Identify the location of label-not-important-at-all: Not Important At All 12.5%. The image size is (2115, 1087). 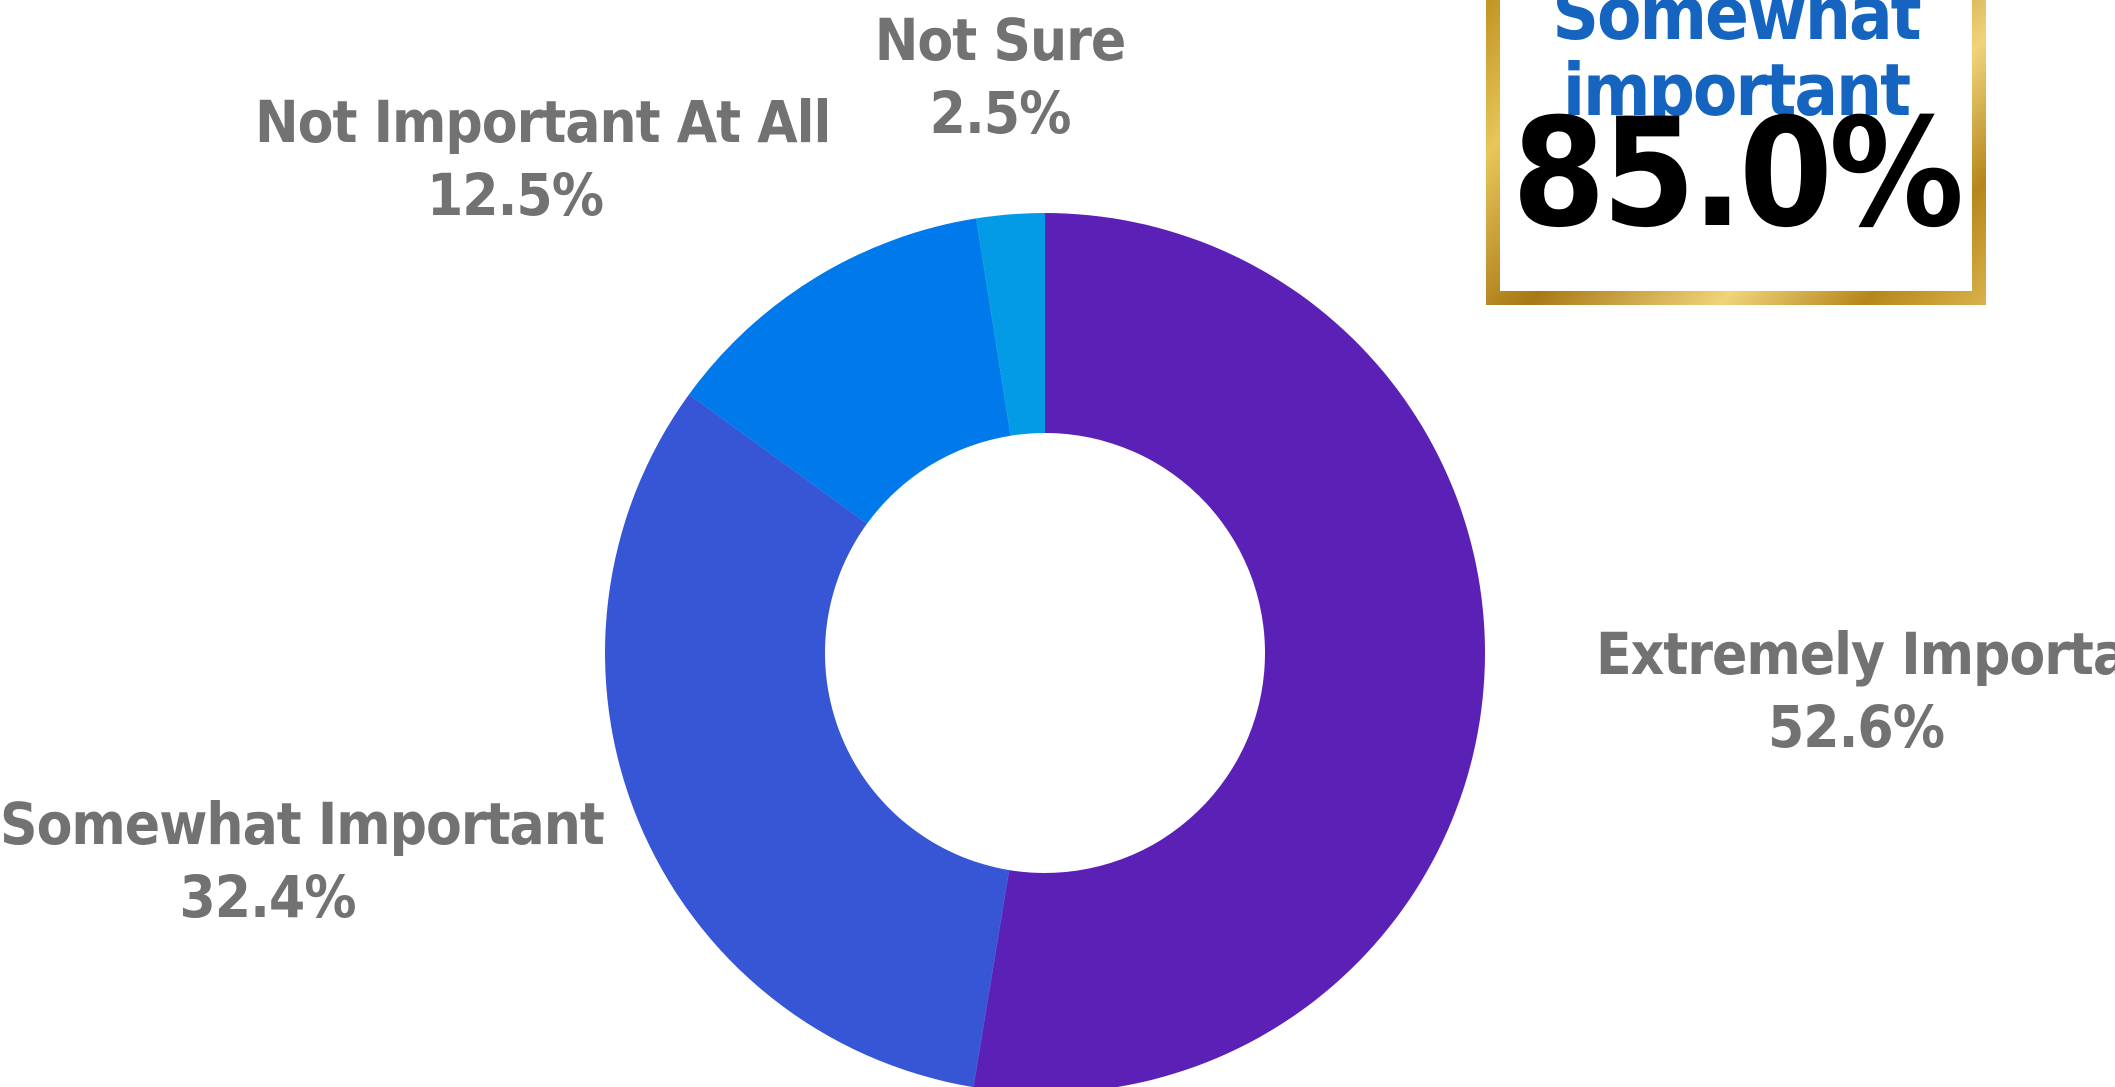
(543, 158).